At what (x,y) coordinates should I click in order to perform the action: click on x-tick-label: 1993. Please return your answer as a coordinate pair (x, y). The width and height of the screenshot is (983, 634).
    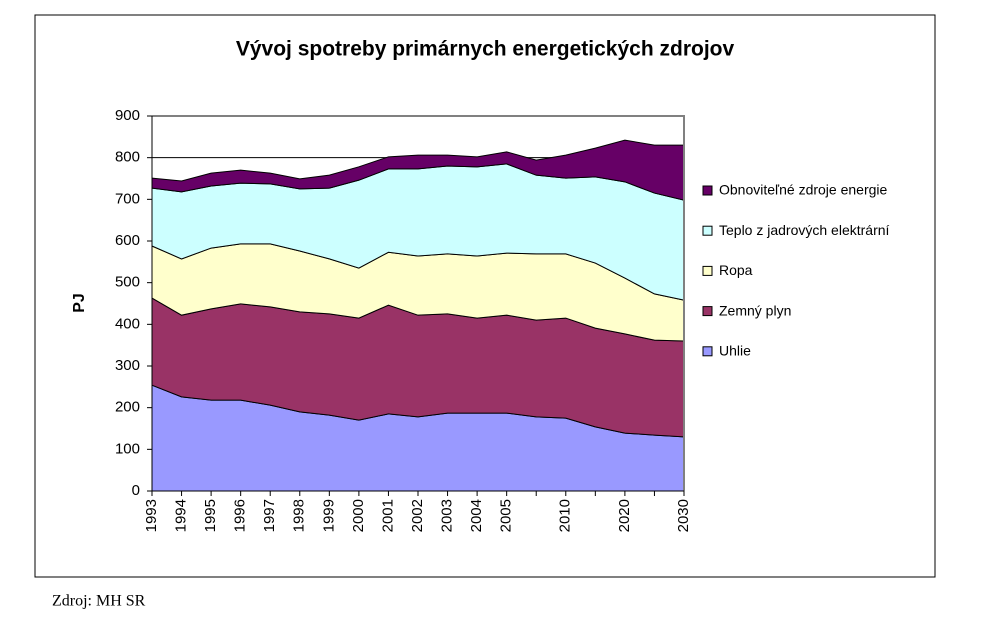
    Looking at the image, I should click on (151, 515).